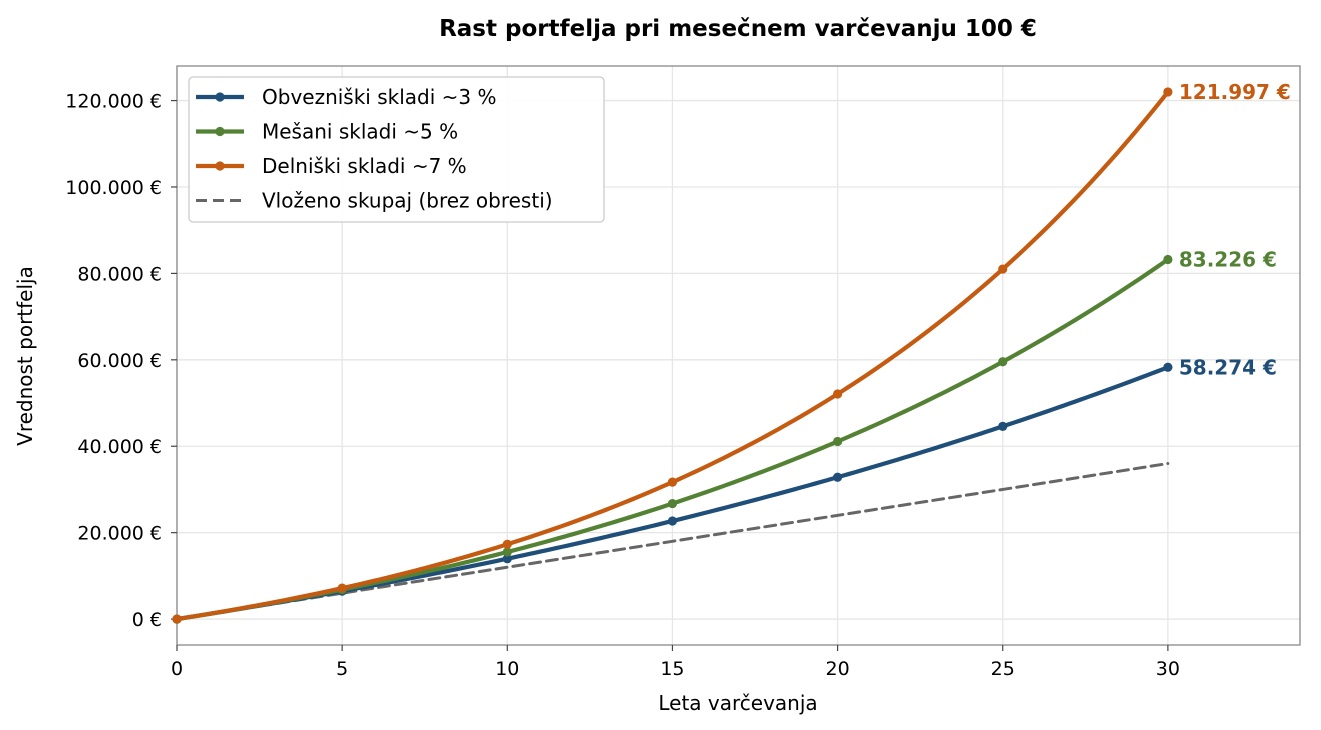 This screenshot has width=1321, height=730. What do you see at coordinates (177, 669) in the screenshot?
I see `x-tick-label: 0` at bounding box center [177, 669].